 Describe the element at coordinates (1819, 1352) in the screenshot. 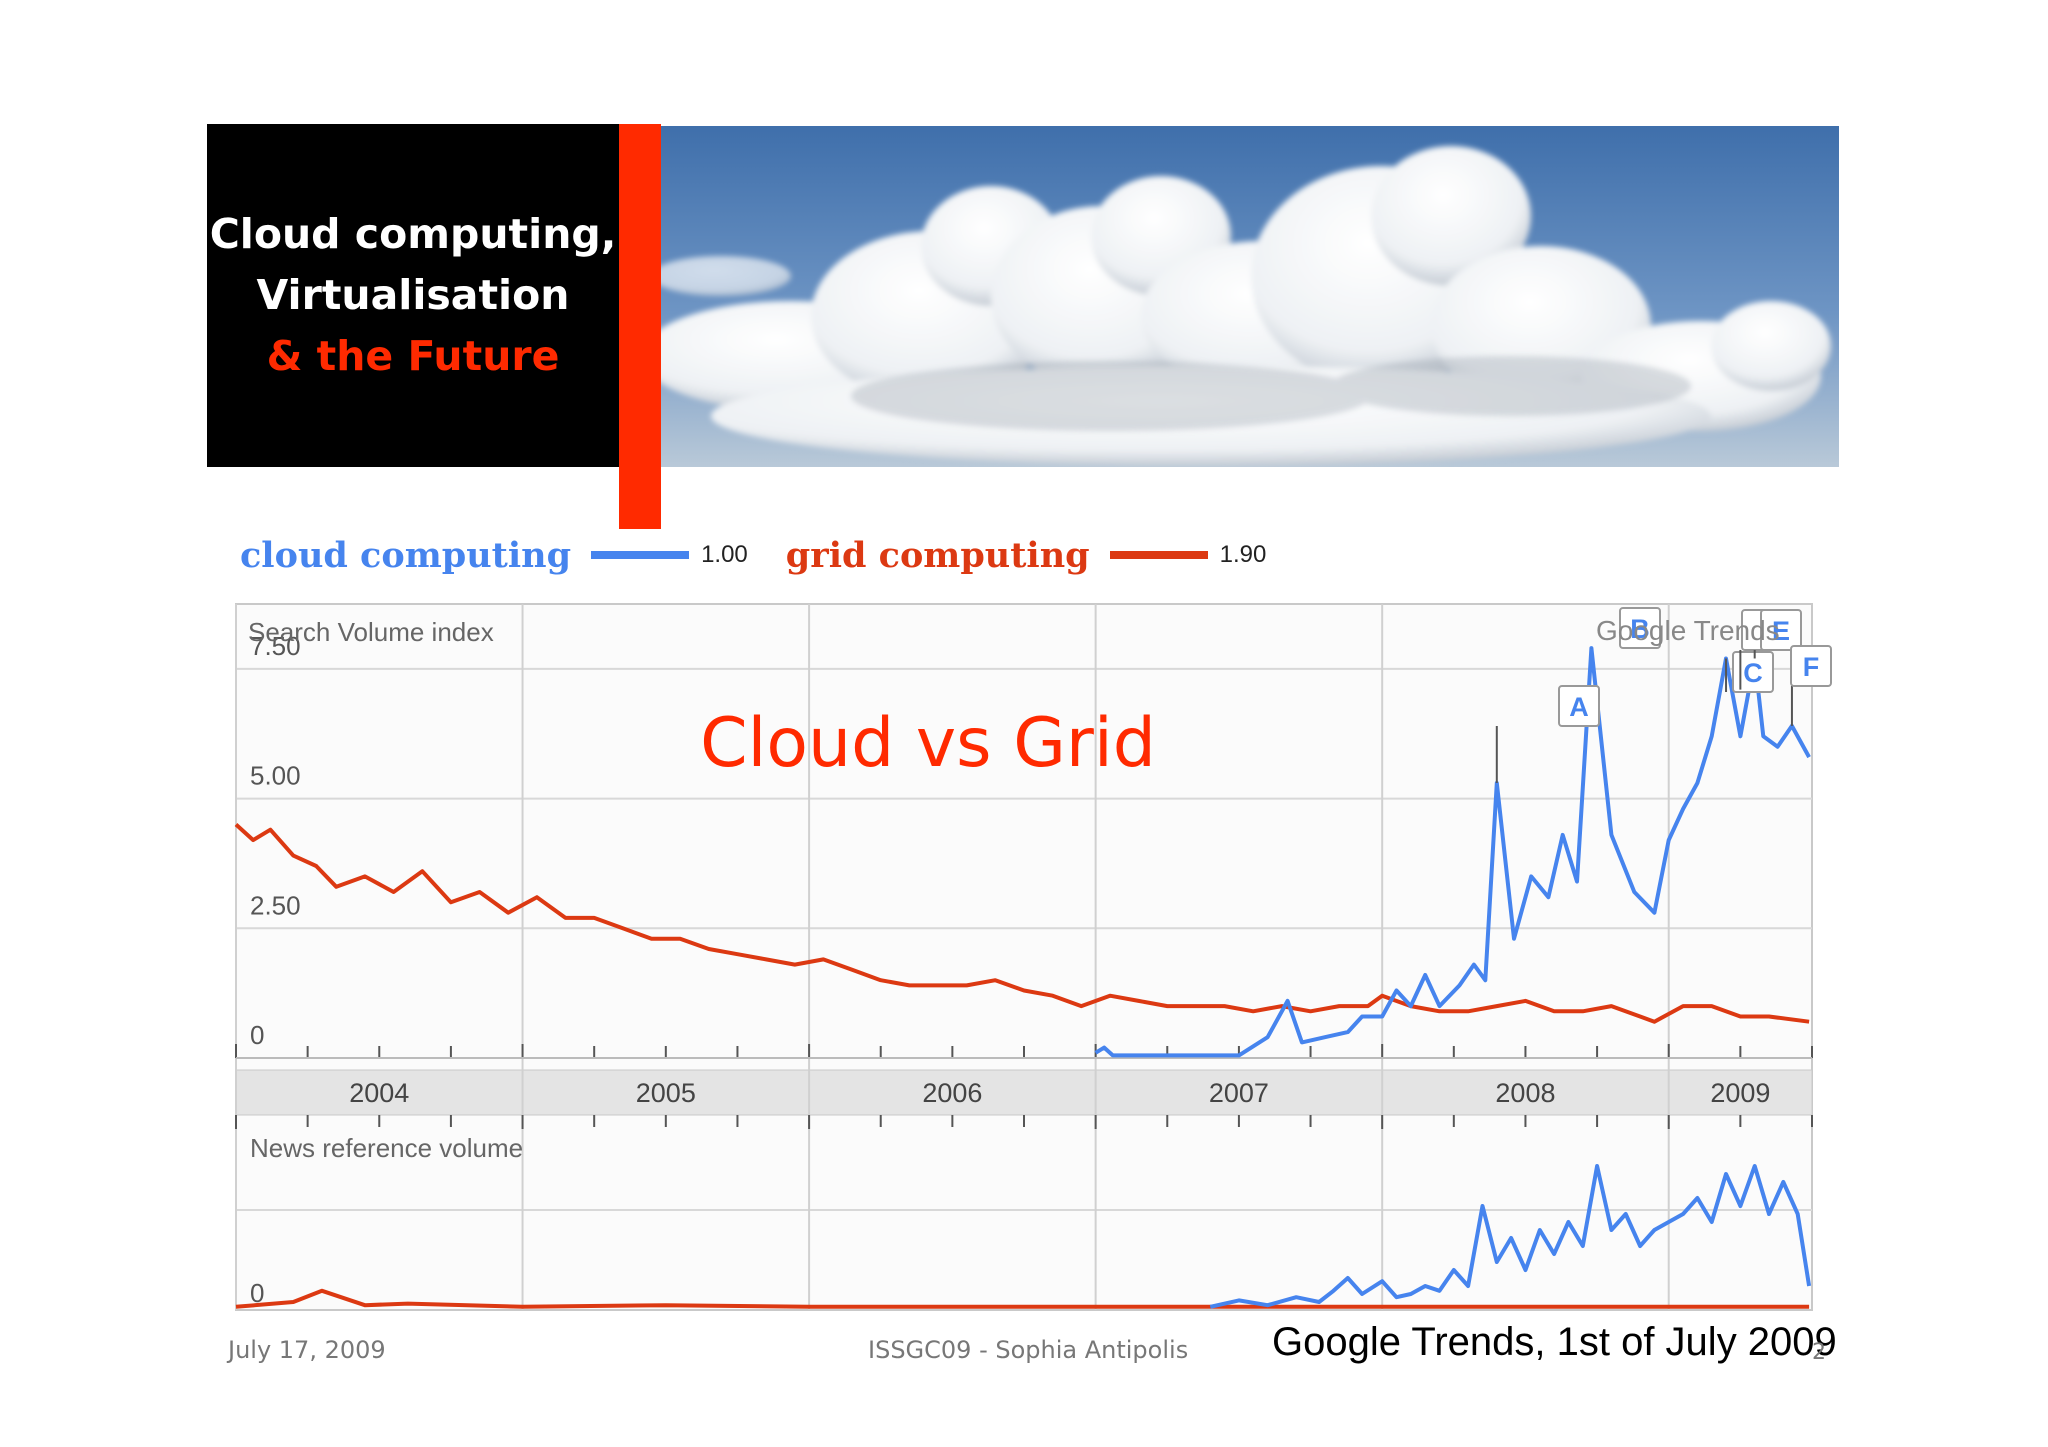

I see `page-number: 2` at that location.